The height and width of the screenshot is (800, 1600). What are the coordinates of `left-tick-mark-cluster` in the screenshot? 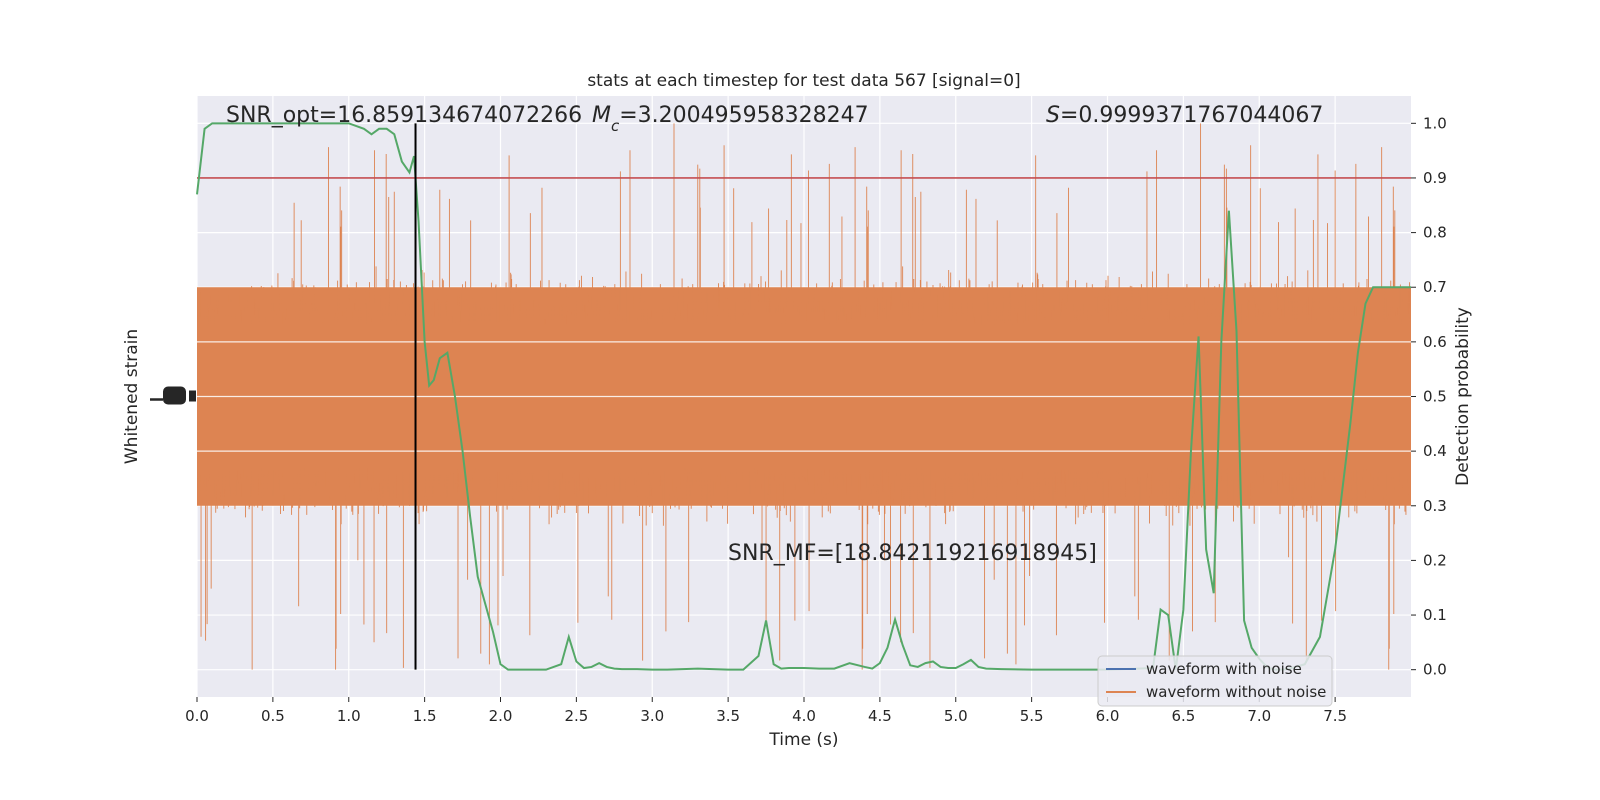 It's located at (192, 396).